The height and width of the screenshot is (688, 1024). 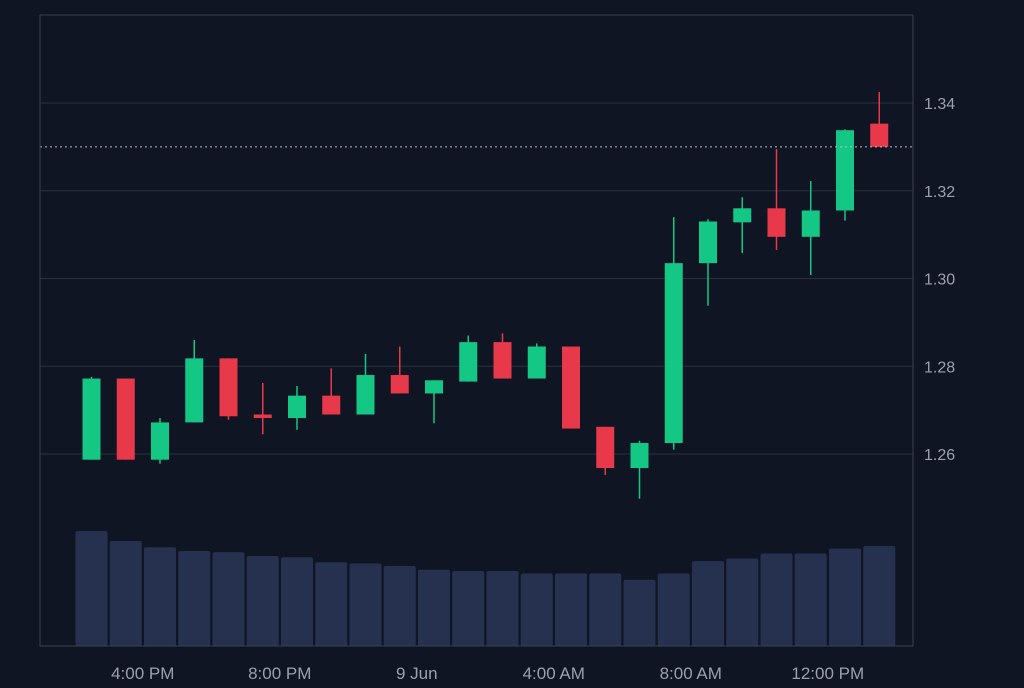 I want to click on y-tick-label: 1.30, so click(x=939, y=280).